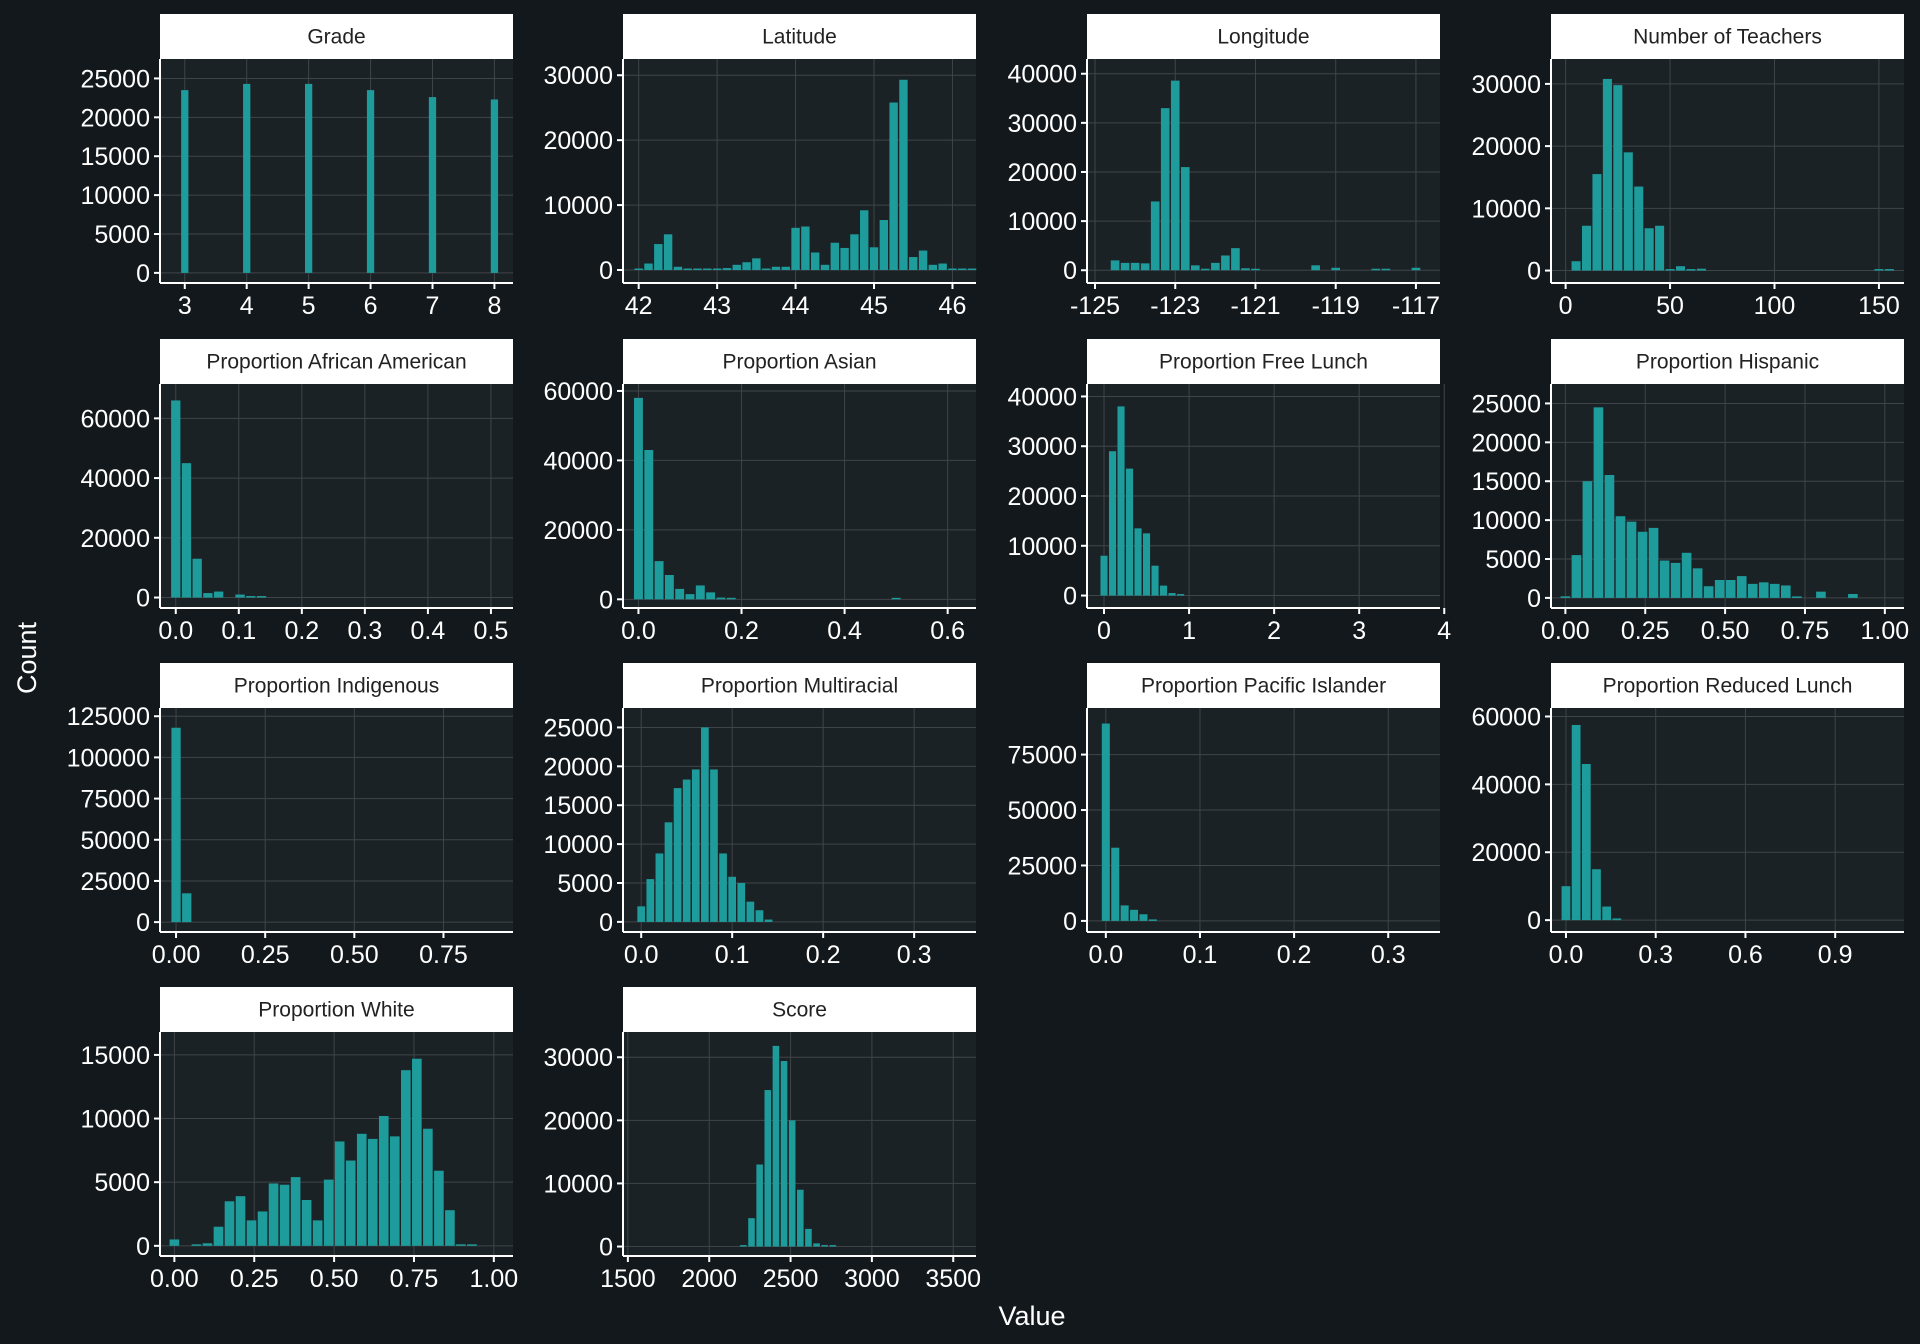  What do you see at coordinates (494, 306) in the screenshot?
I see `x-tick-label: 8` at bounding box center [494, 306].